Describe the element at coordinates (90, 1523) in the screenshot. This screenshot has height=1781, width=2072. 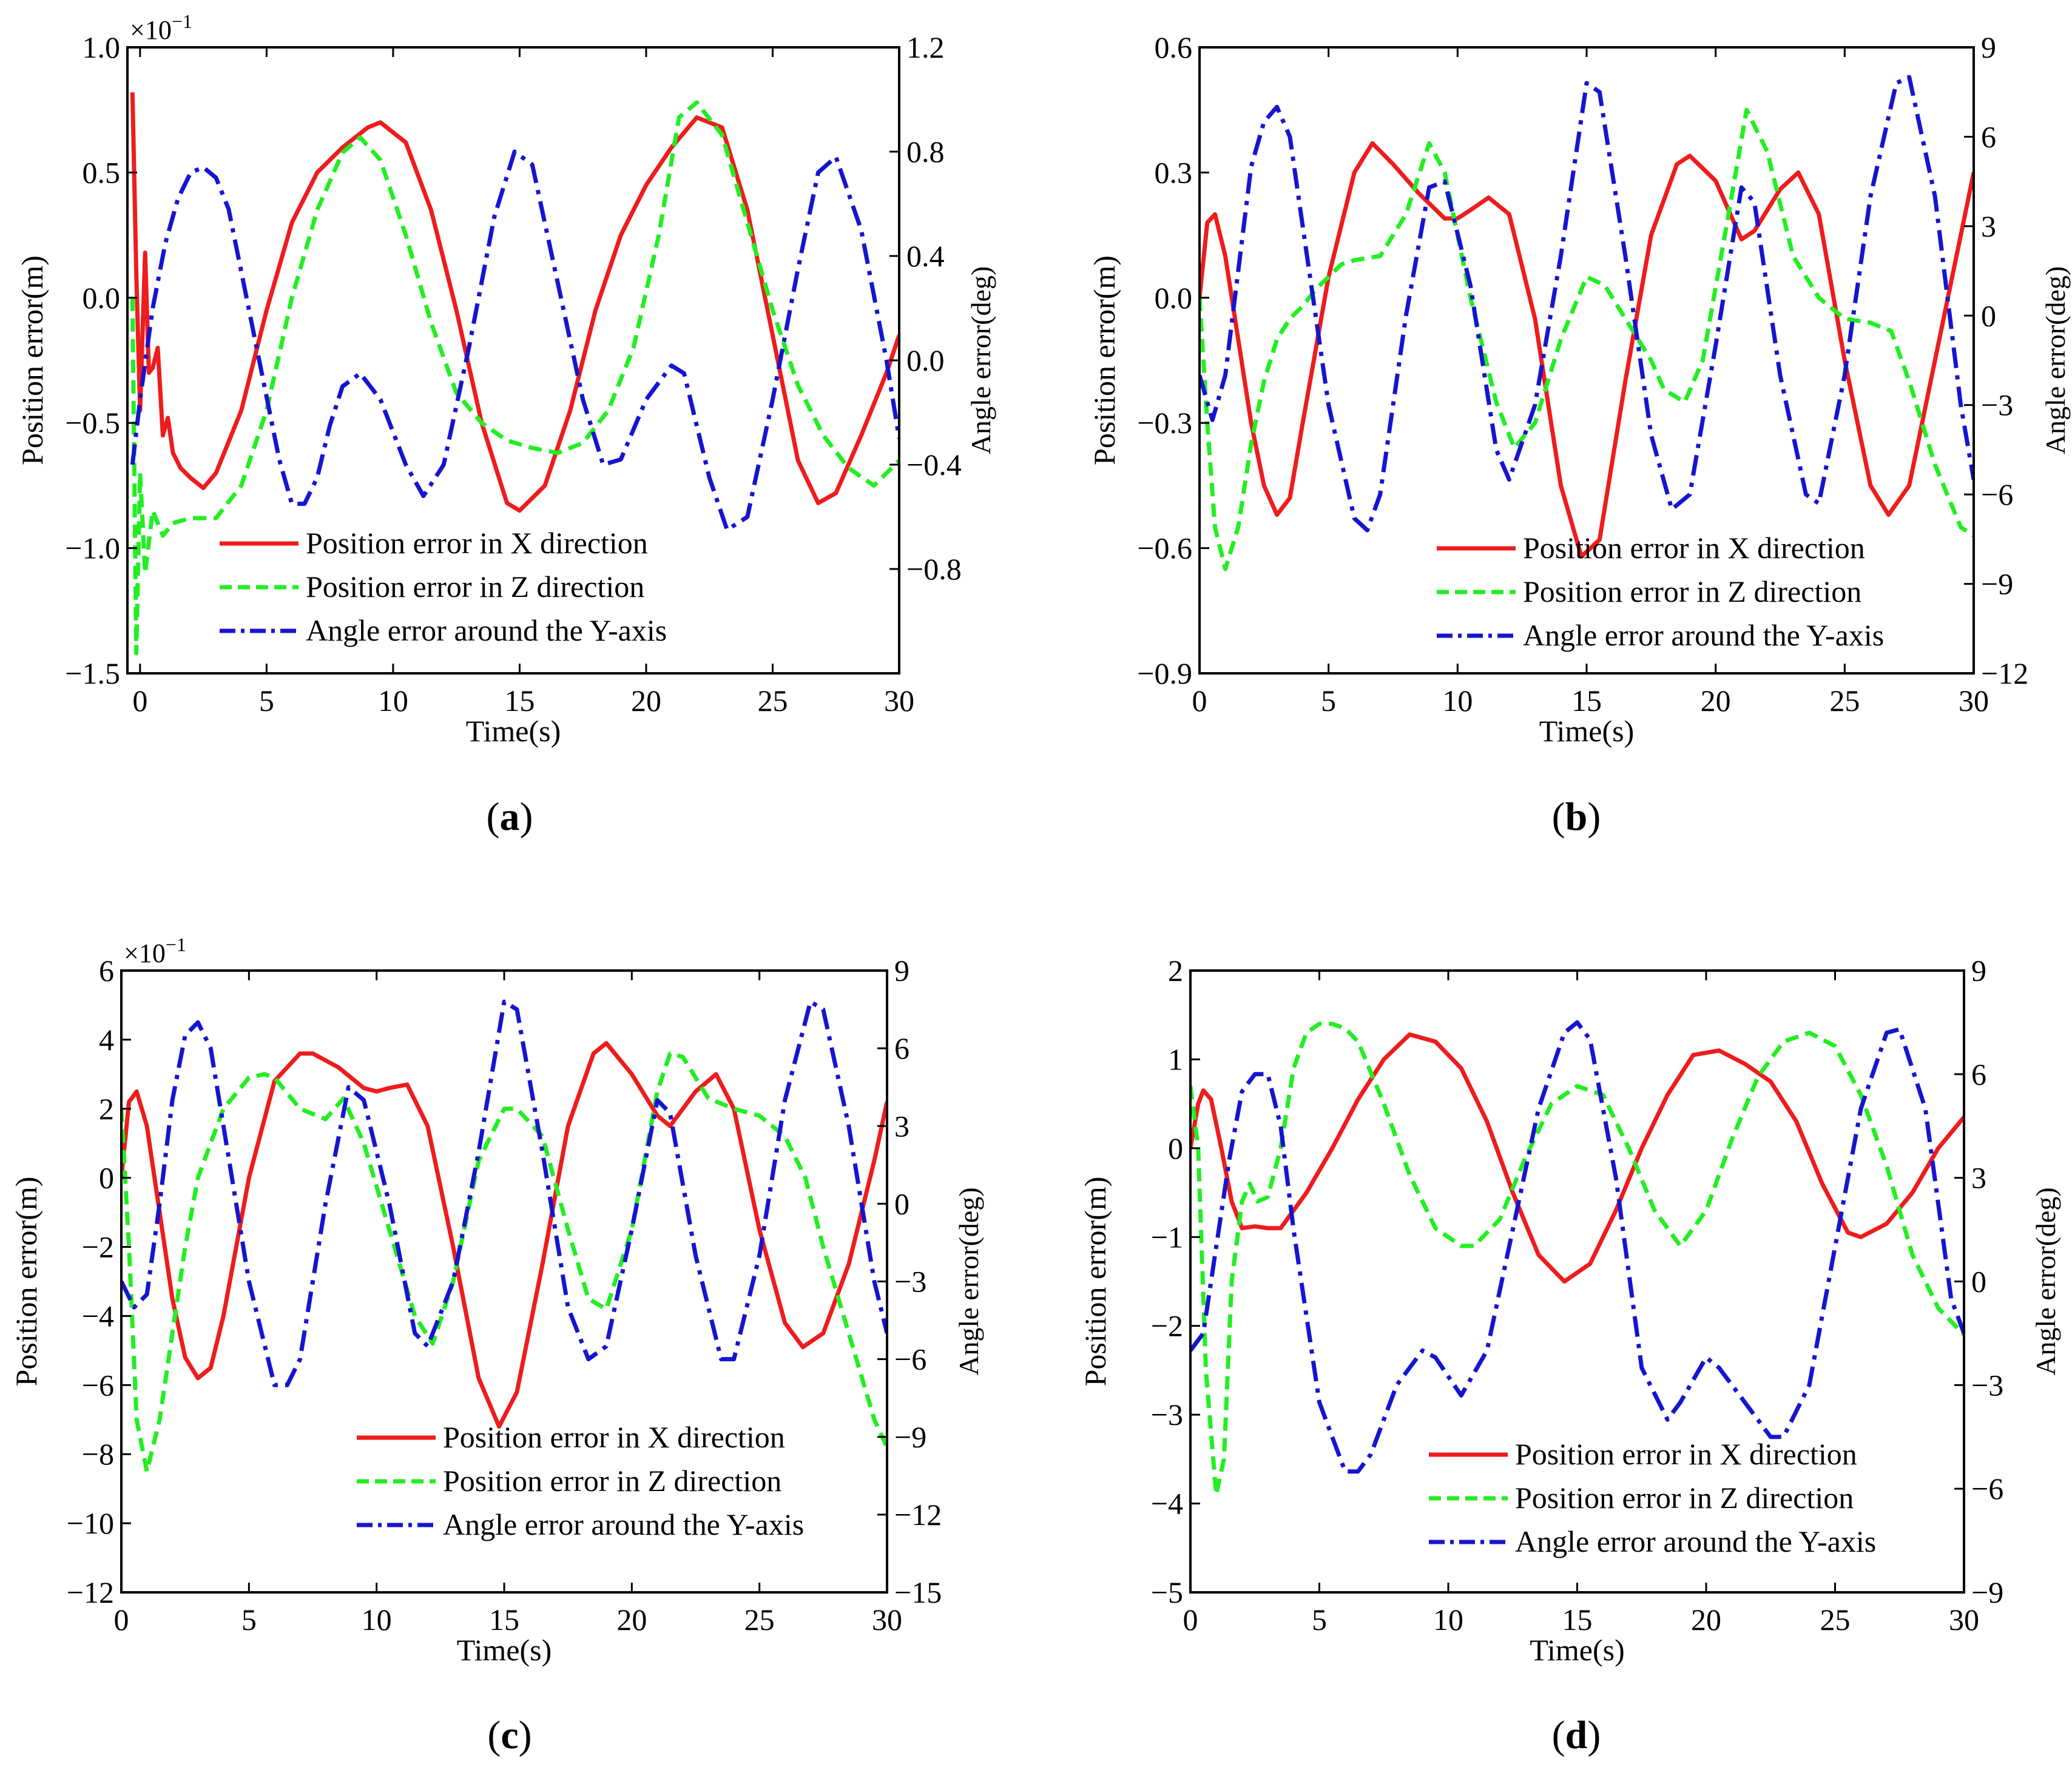
I see `y-tick-label: −10` at that location.